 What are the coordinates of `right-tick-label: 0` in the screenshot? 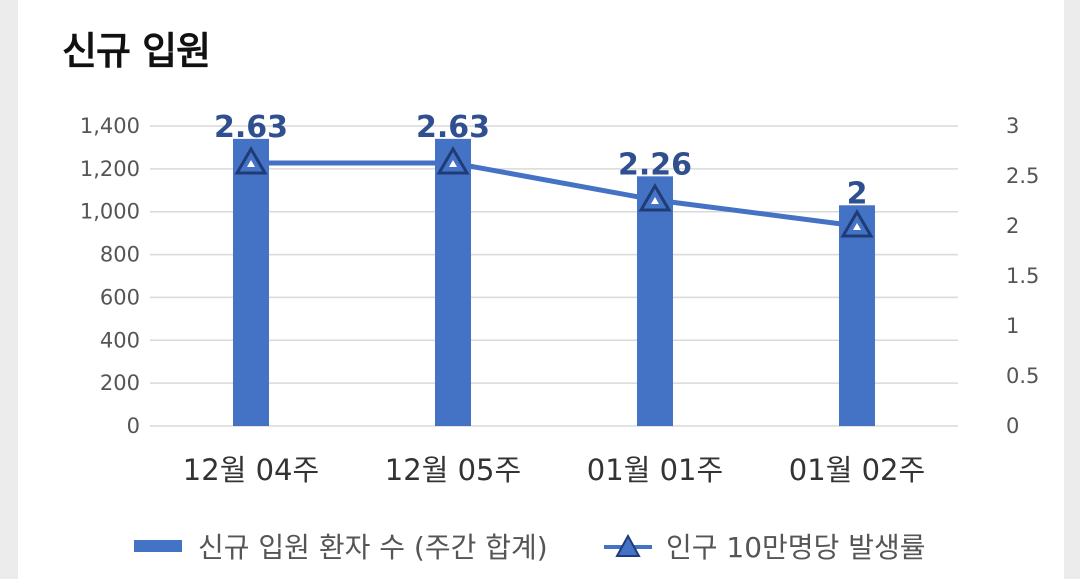 It's located at (1012, 426).